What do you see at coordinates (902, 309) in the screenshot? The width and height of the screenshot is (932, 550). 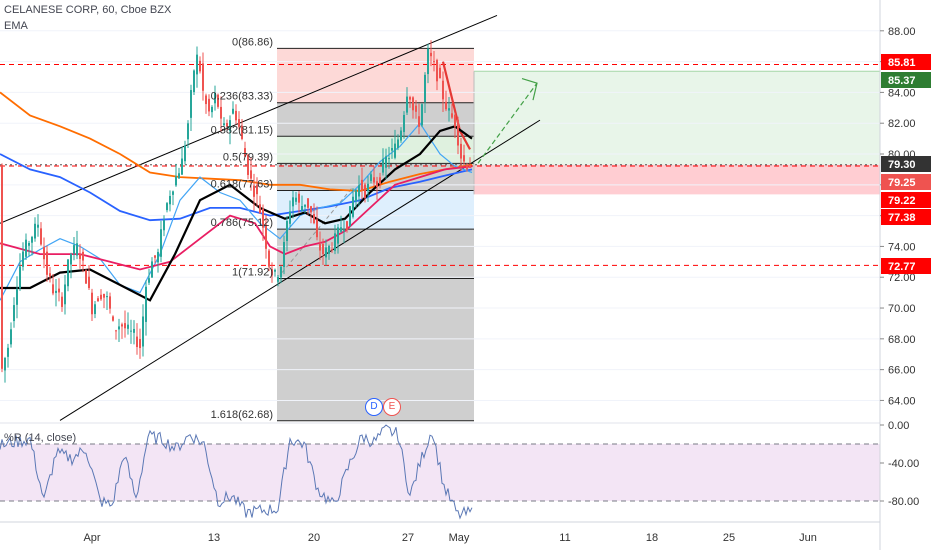 I see `price-tick-label: 70.00` at bounding box center [902, 309].